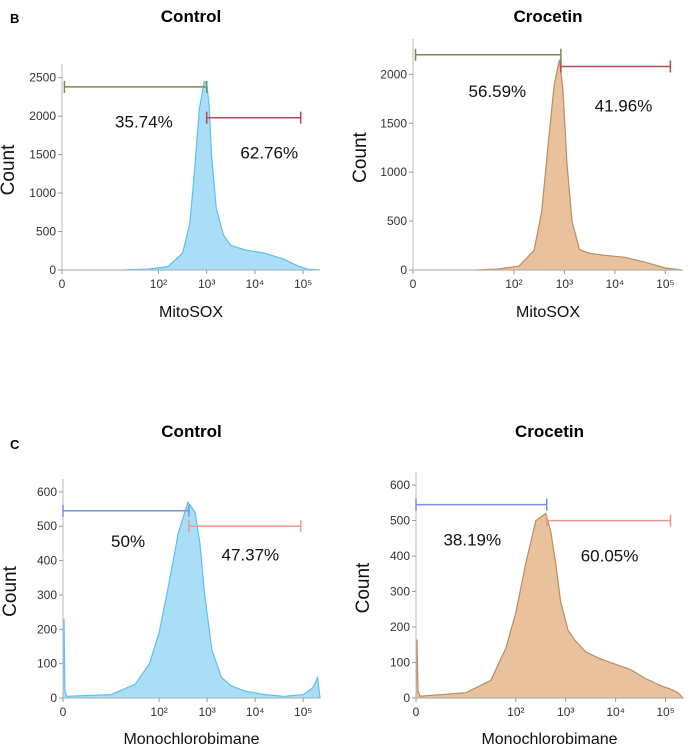  What do you see at coordinates (42, 78) in the screenshot?
I see `y-tick-label: 2500` at bounding box center [42, 78].